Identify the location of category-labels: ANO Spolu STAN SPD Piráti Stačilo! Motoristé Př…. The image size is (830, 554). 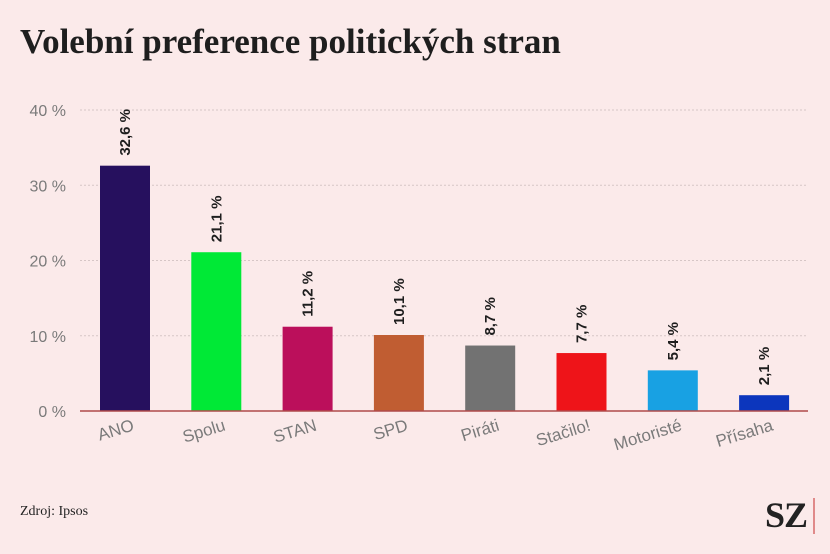
(435, 434).